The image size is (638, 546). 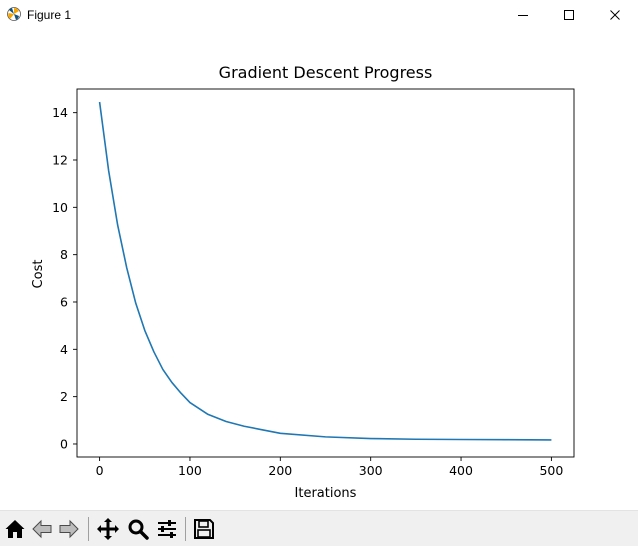 I want to click on zoom-icon, so click(x=138, y=529).